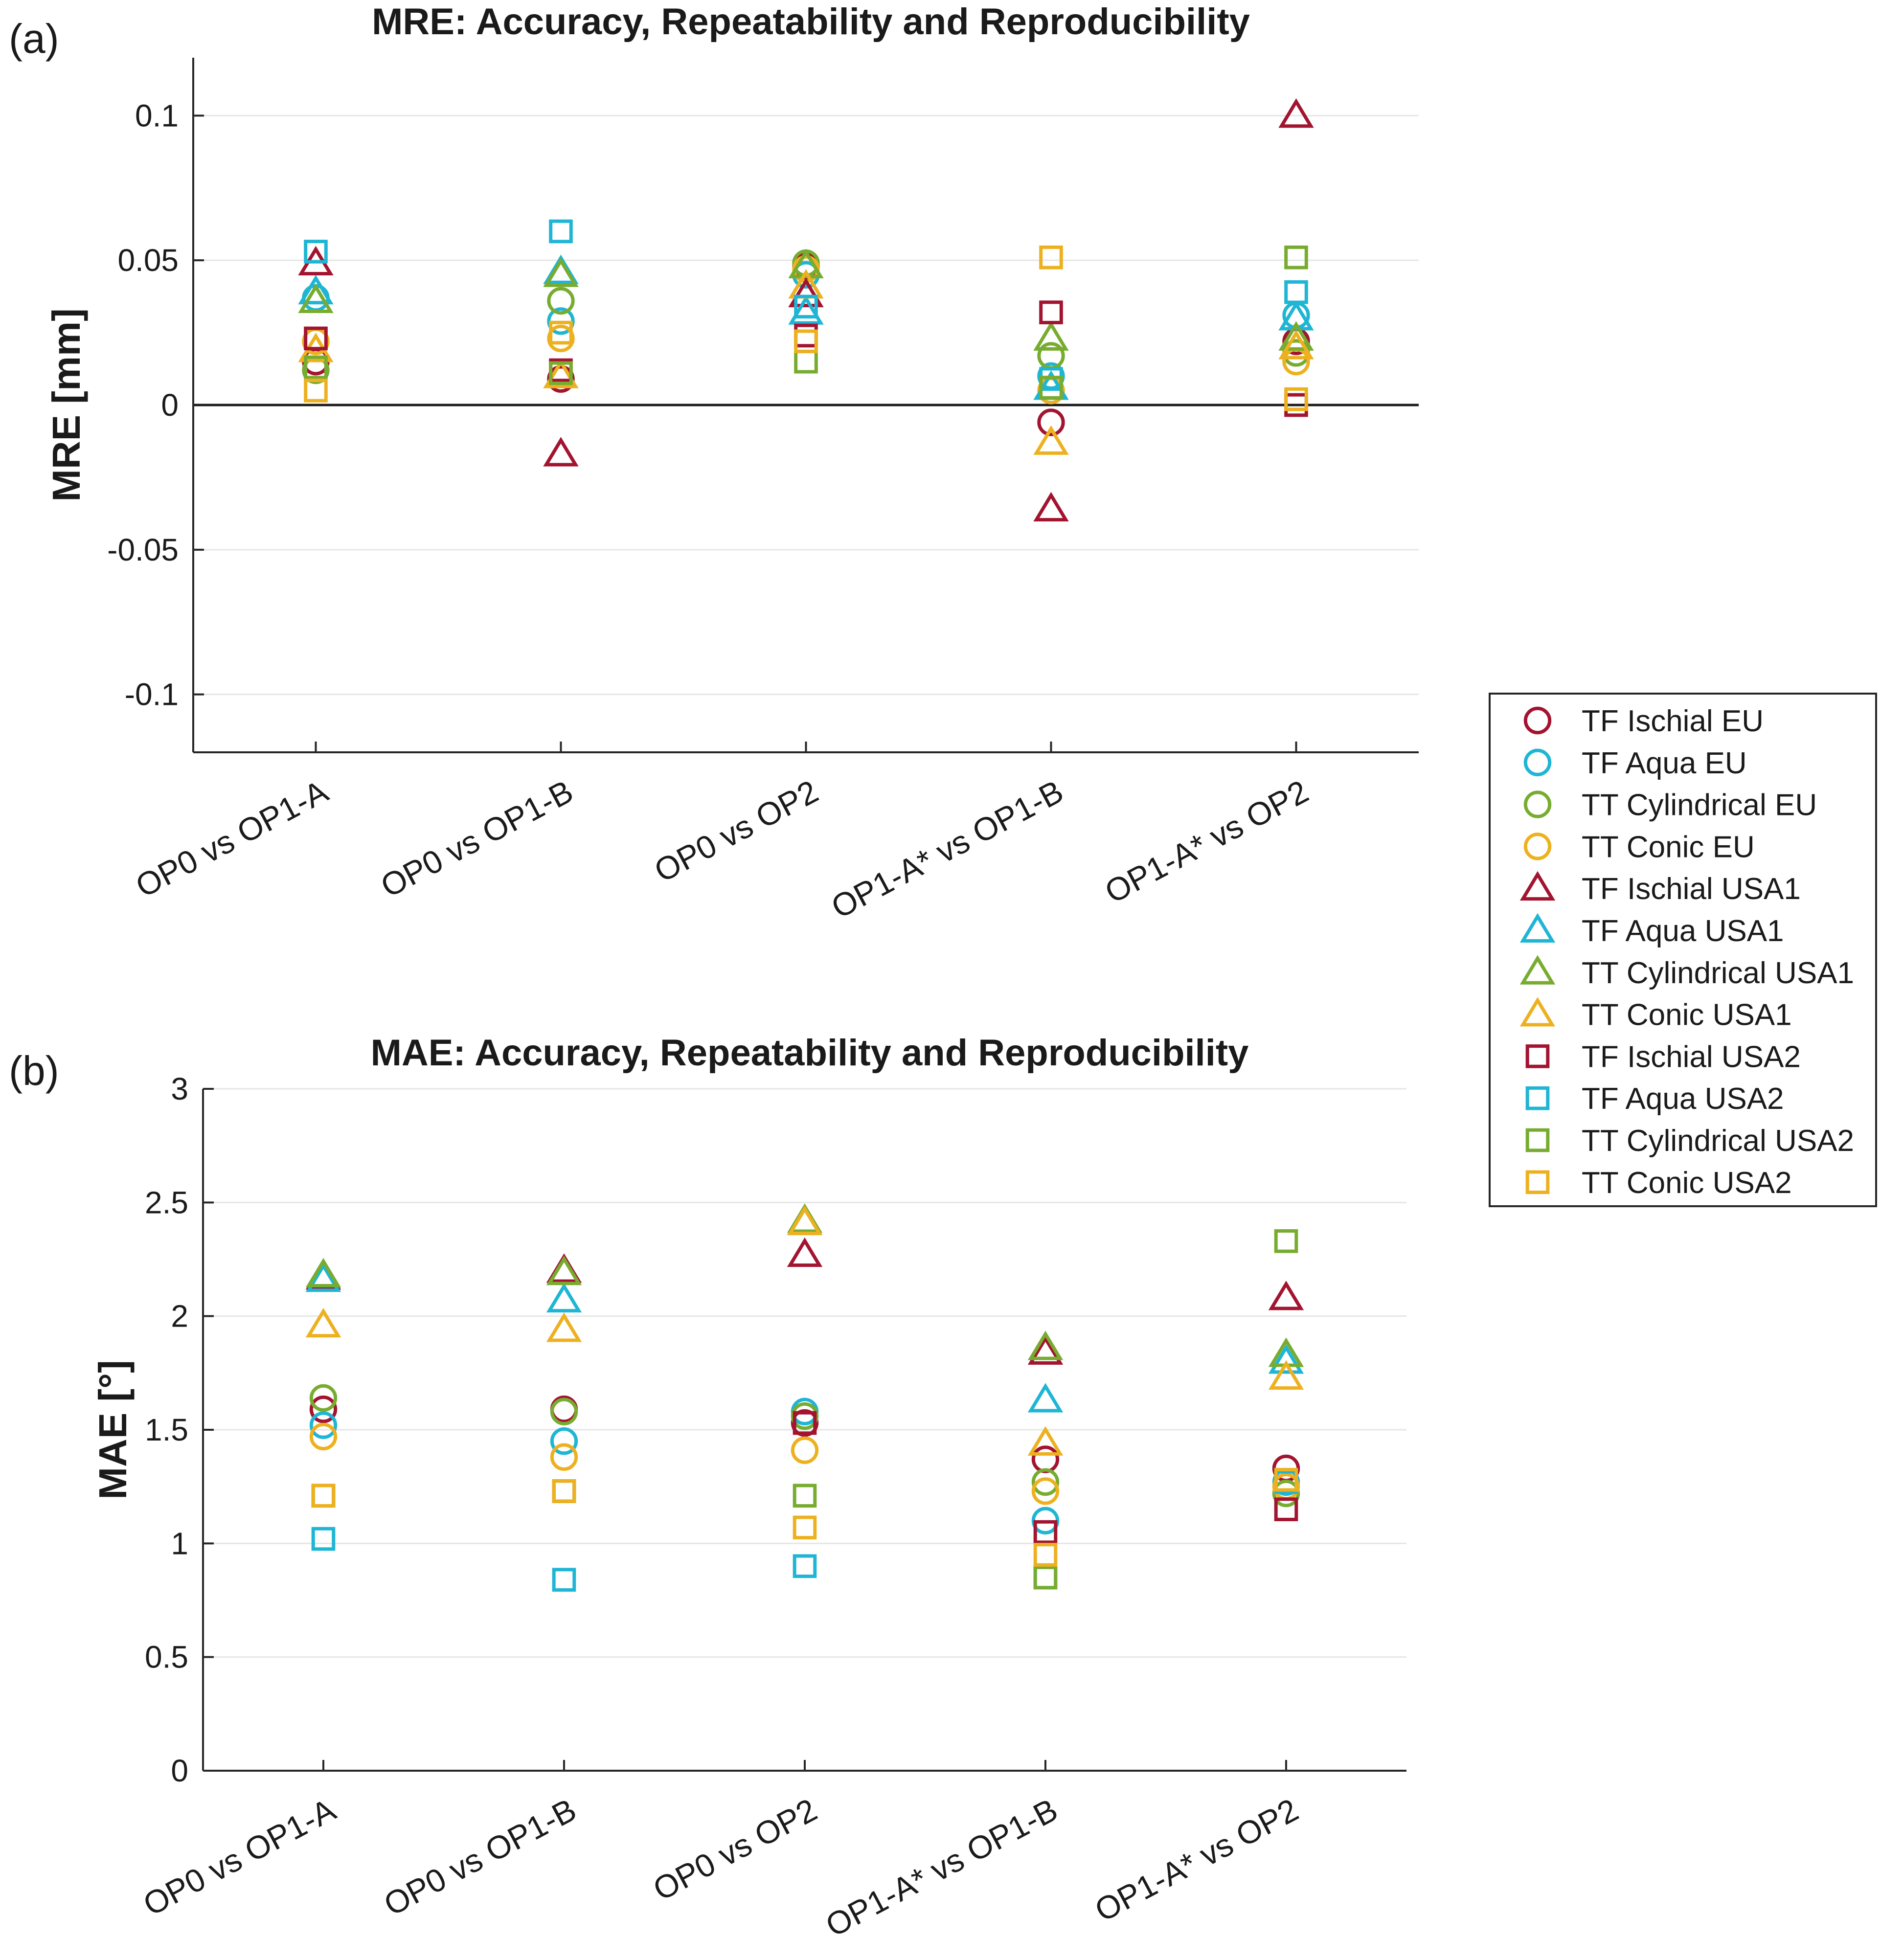 The height and width of the screenshot is (1960, 1881). Describe the element at coordinates (1196, 1860) in the screenshot. I see `mae-category-label-op1-a-vs-op2: OP1-A* vs OP2` at that location.